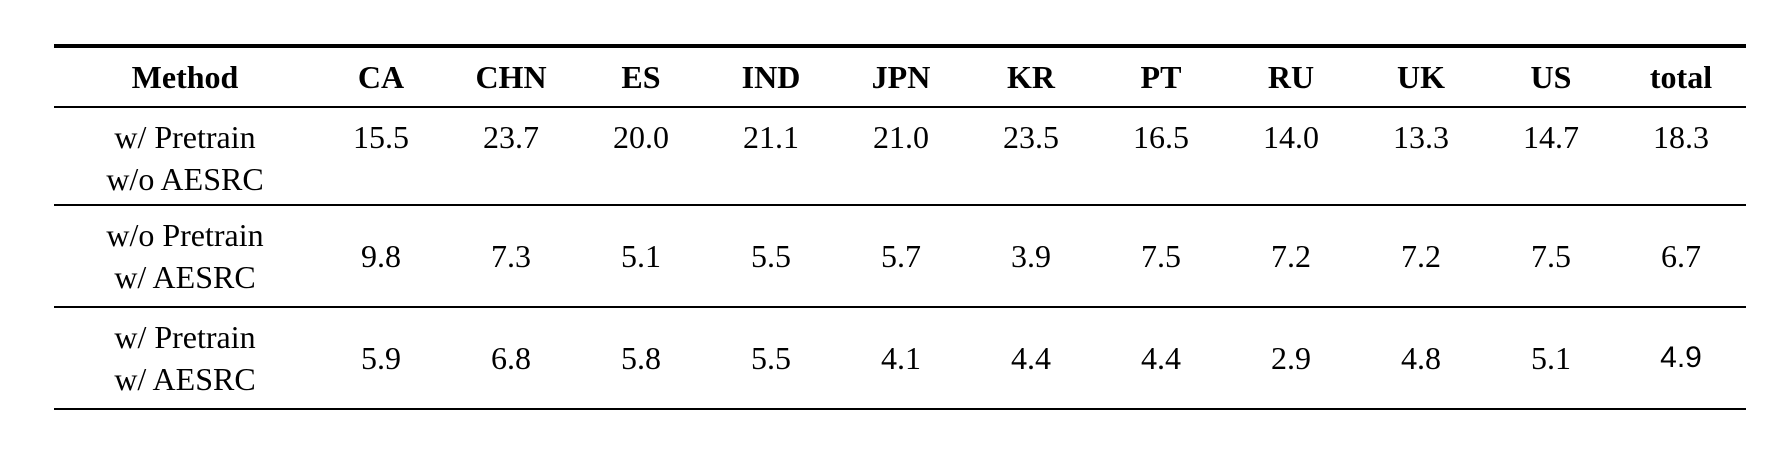  Describe the element at coordinates (1421, 137) in the screenshot. I see `value-cell-uk: 13.3` at that location.